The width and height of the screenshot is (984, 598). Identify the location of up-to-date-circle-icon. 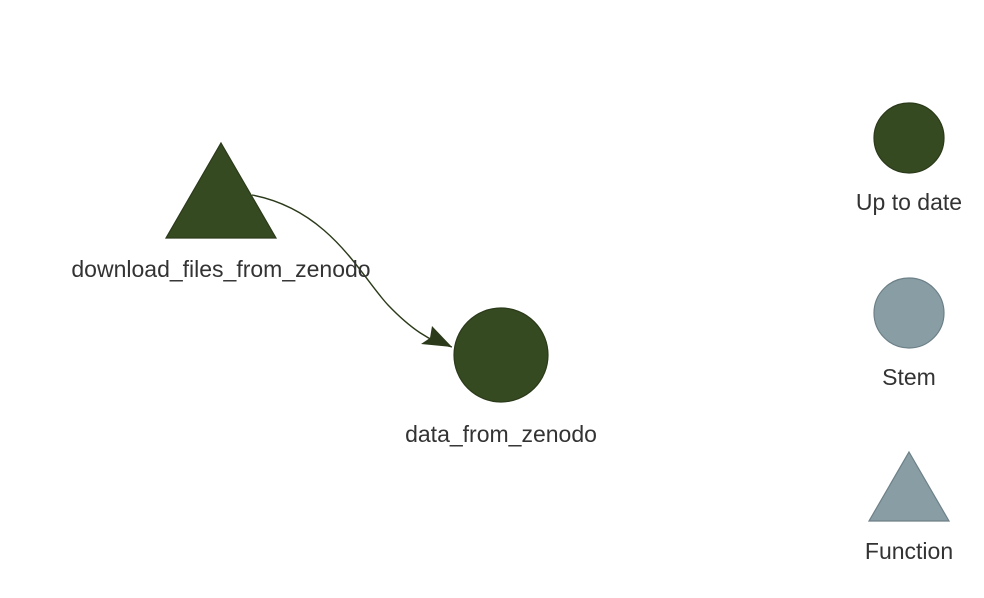
(909, 138).